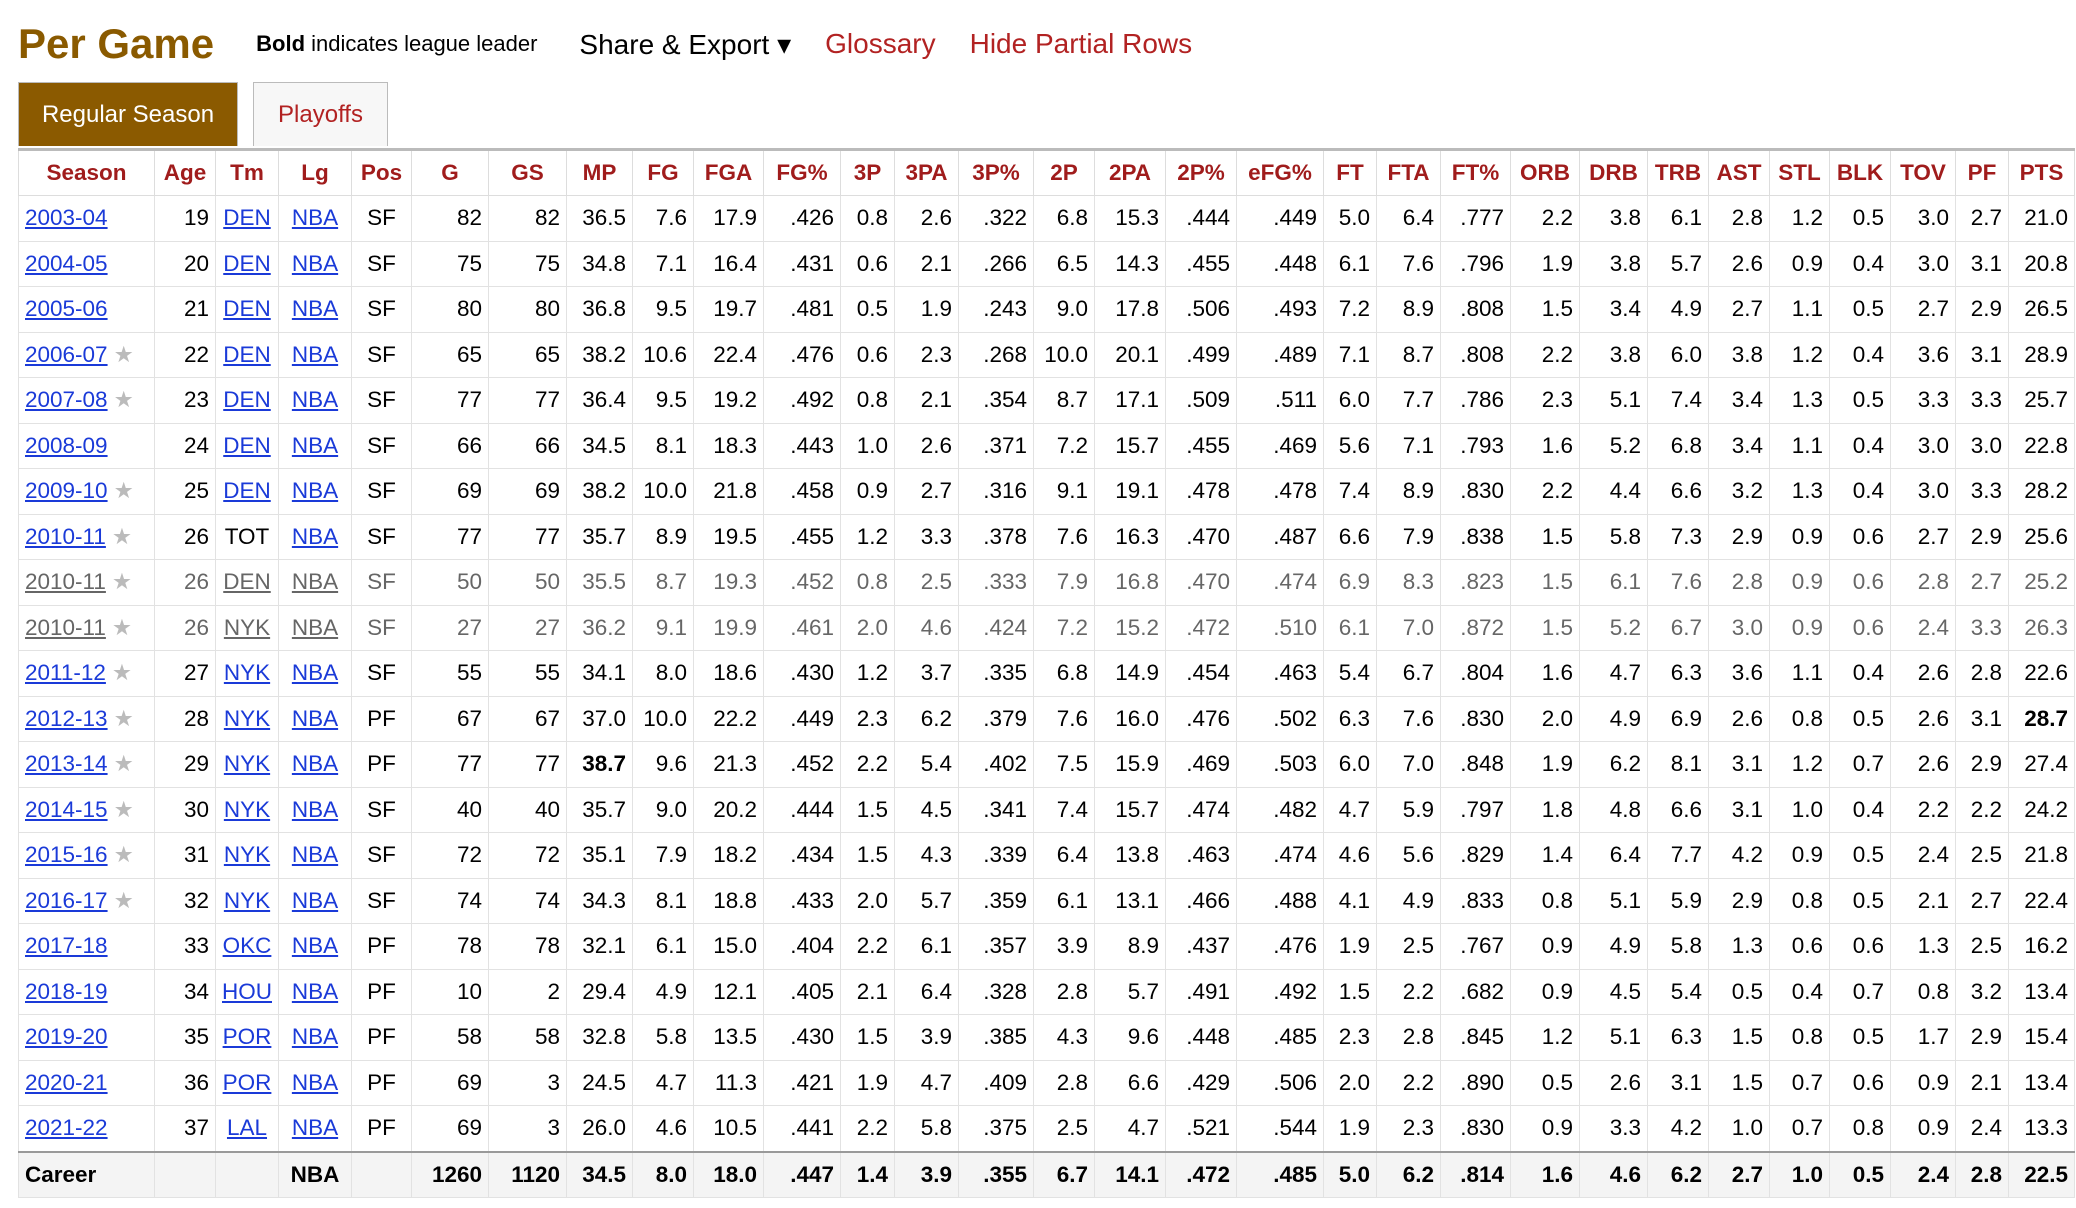 The height and width of the screenshot is (1208, 2076). Describe the element at coordinates (128, 114) in the screenshot. I see `tab: Regular Season` at that location.